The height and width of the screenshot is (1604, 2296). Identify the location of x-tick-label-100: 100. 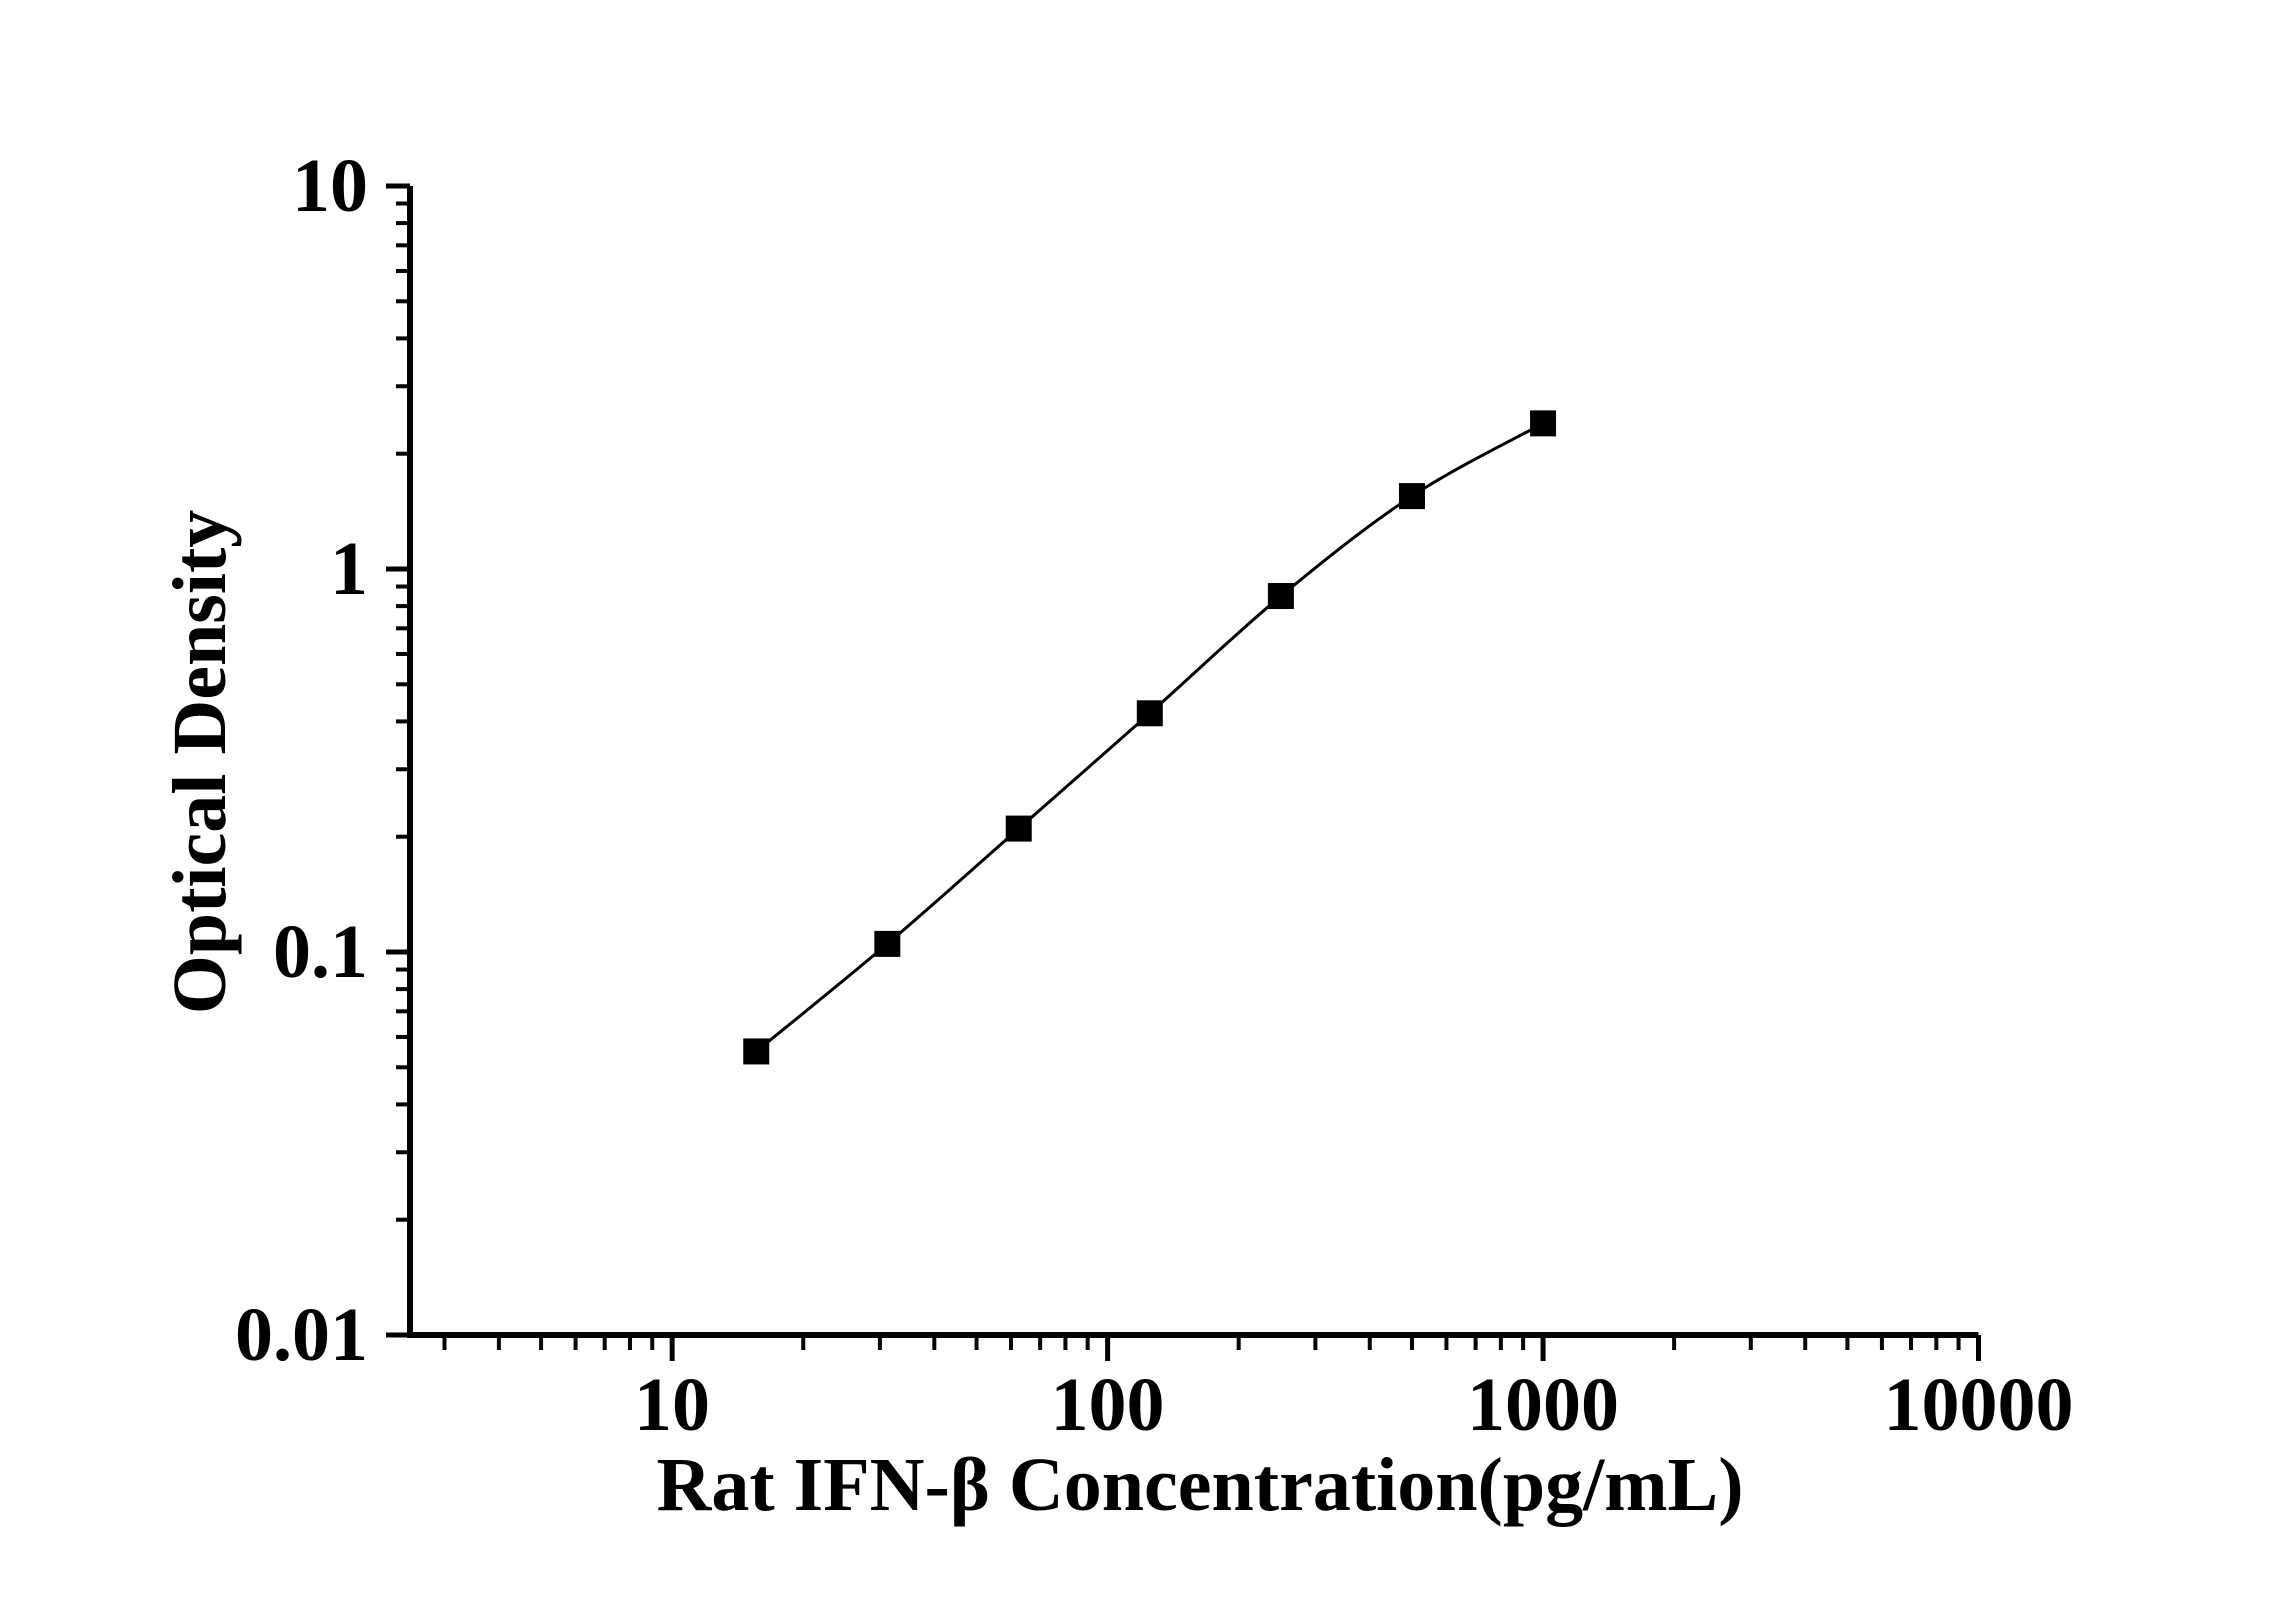
(1108, 1405).